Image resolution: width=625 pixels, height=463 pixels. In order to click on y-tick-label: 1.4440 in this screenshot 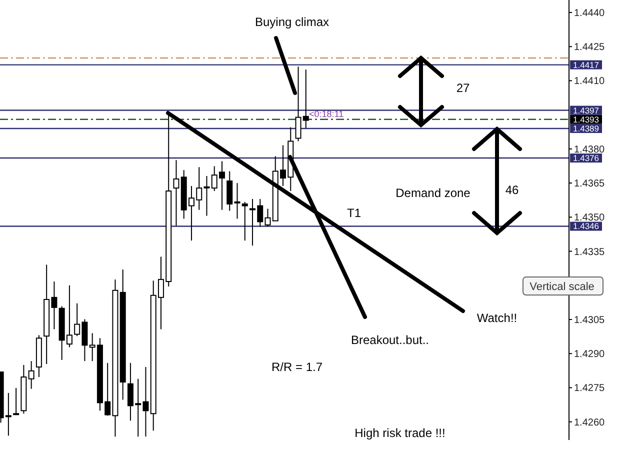, I will do `click(590, 14)`.